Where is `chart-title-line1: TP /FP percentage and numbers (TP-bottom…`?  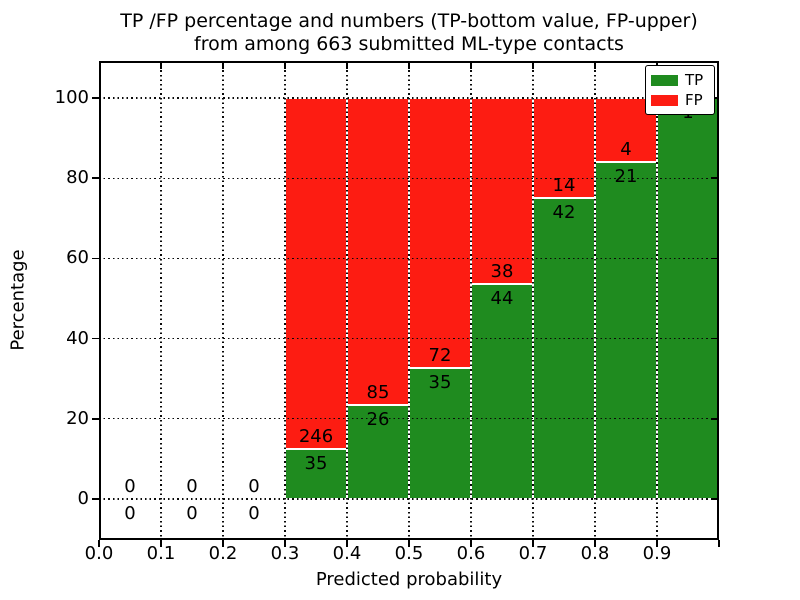
chart-title-line1: TP /FP percentage and numbers (TP-bottom… is located at coordinates (409, 21).